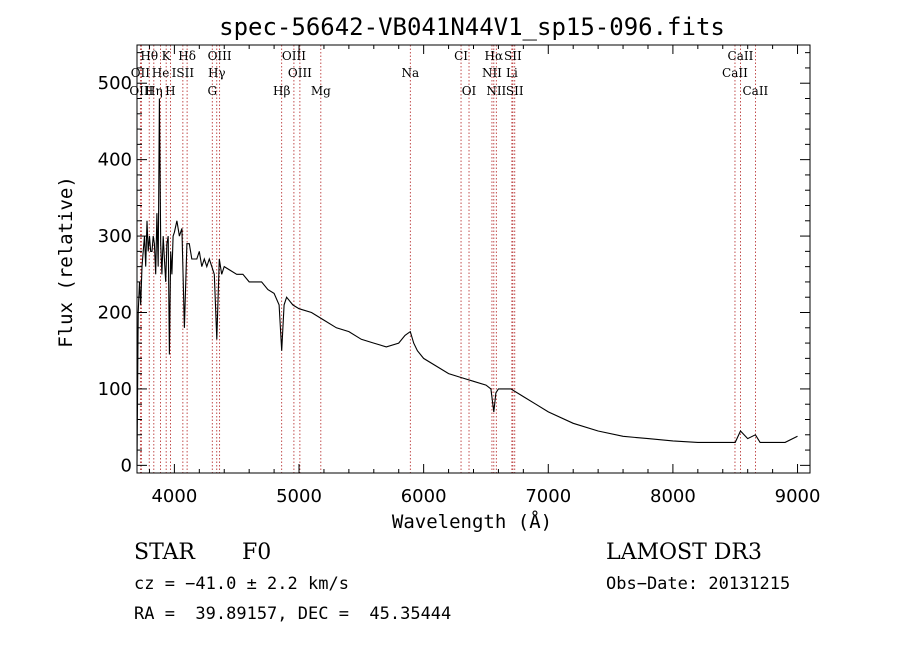 Image resolution: width=900 pixels, height=649 pixels. Describe the element at coordinates (66, 262) in the screenshot. I see `y-axis-label: Flux (relative)` at that location.